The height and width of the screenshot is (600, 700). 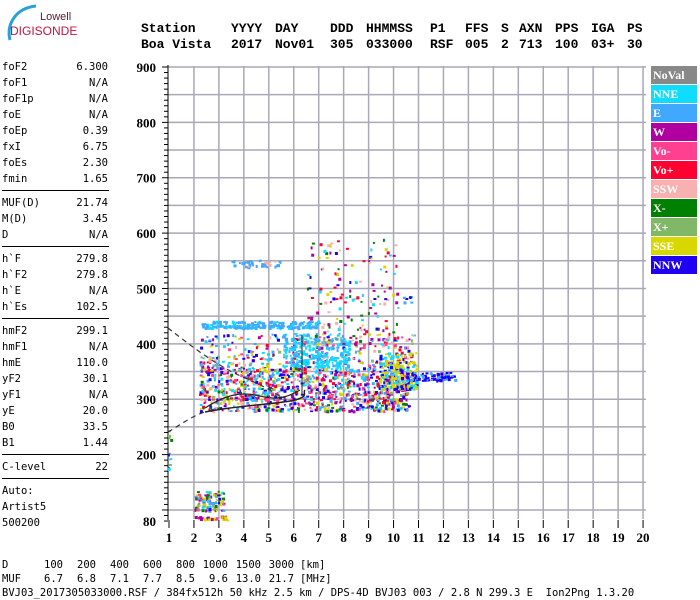 What do you see at coordinates (55, 443) in the screenshot?
I see `param-row: B1 1.44` at bounding box center [55, 443].